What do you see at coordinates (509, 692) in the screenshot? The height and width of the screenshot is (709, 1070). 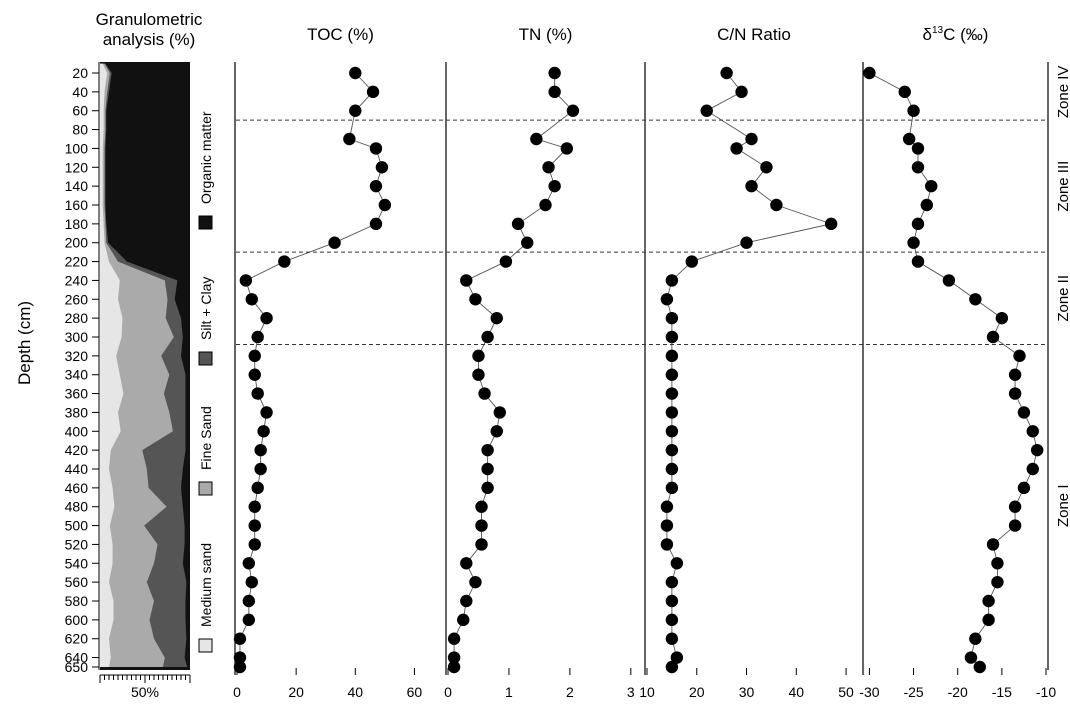 I see `tn-x-tick-label: 1` at bounding box center [509, 692].